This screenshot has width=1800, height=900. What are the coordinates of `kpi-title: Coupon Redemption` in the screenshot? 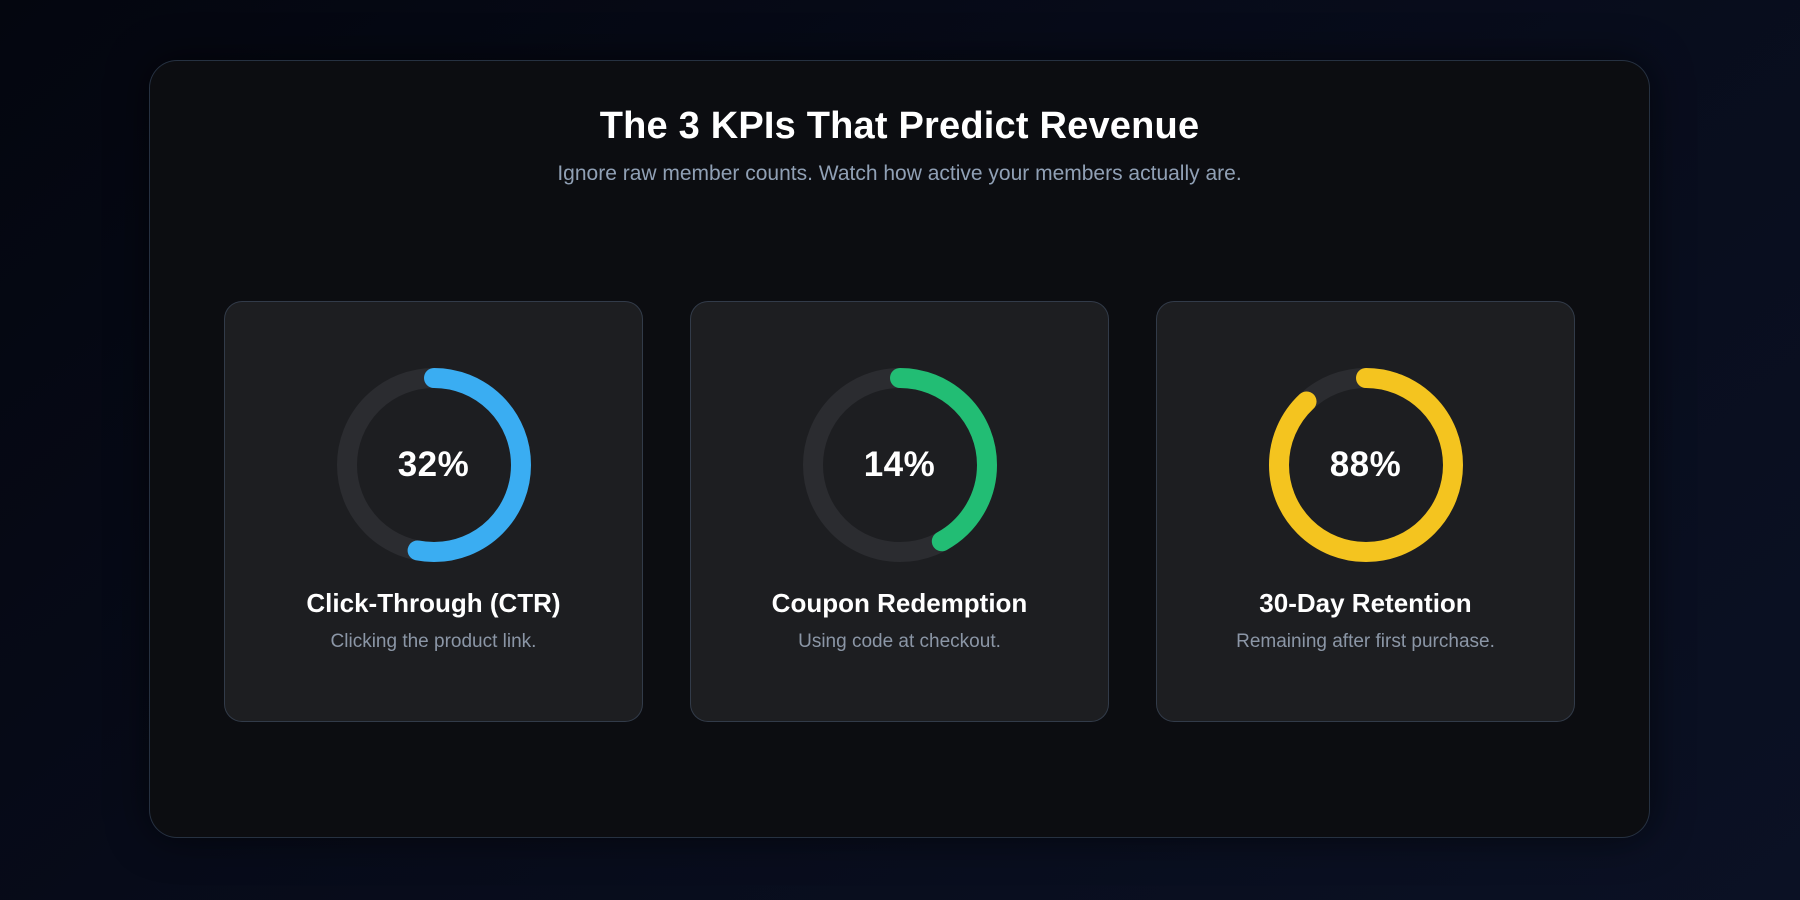 It's located at (899, 603).